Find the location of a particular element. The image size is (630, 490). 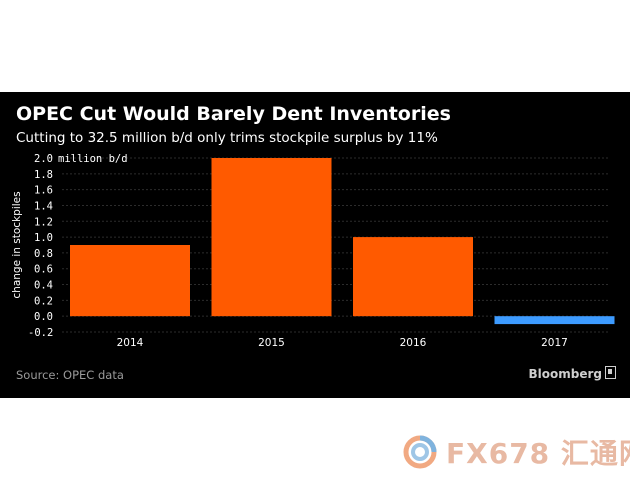

y-tick-label: -0.2 is located at coordinates (40, 333).